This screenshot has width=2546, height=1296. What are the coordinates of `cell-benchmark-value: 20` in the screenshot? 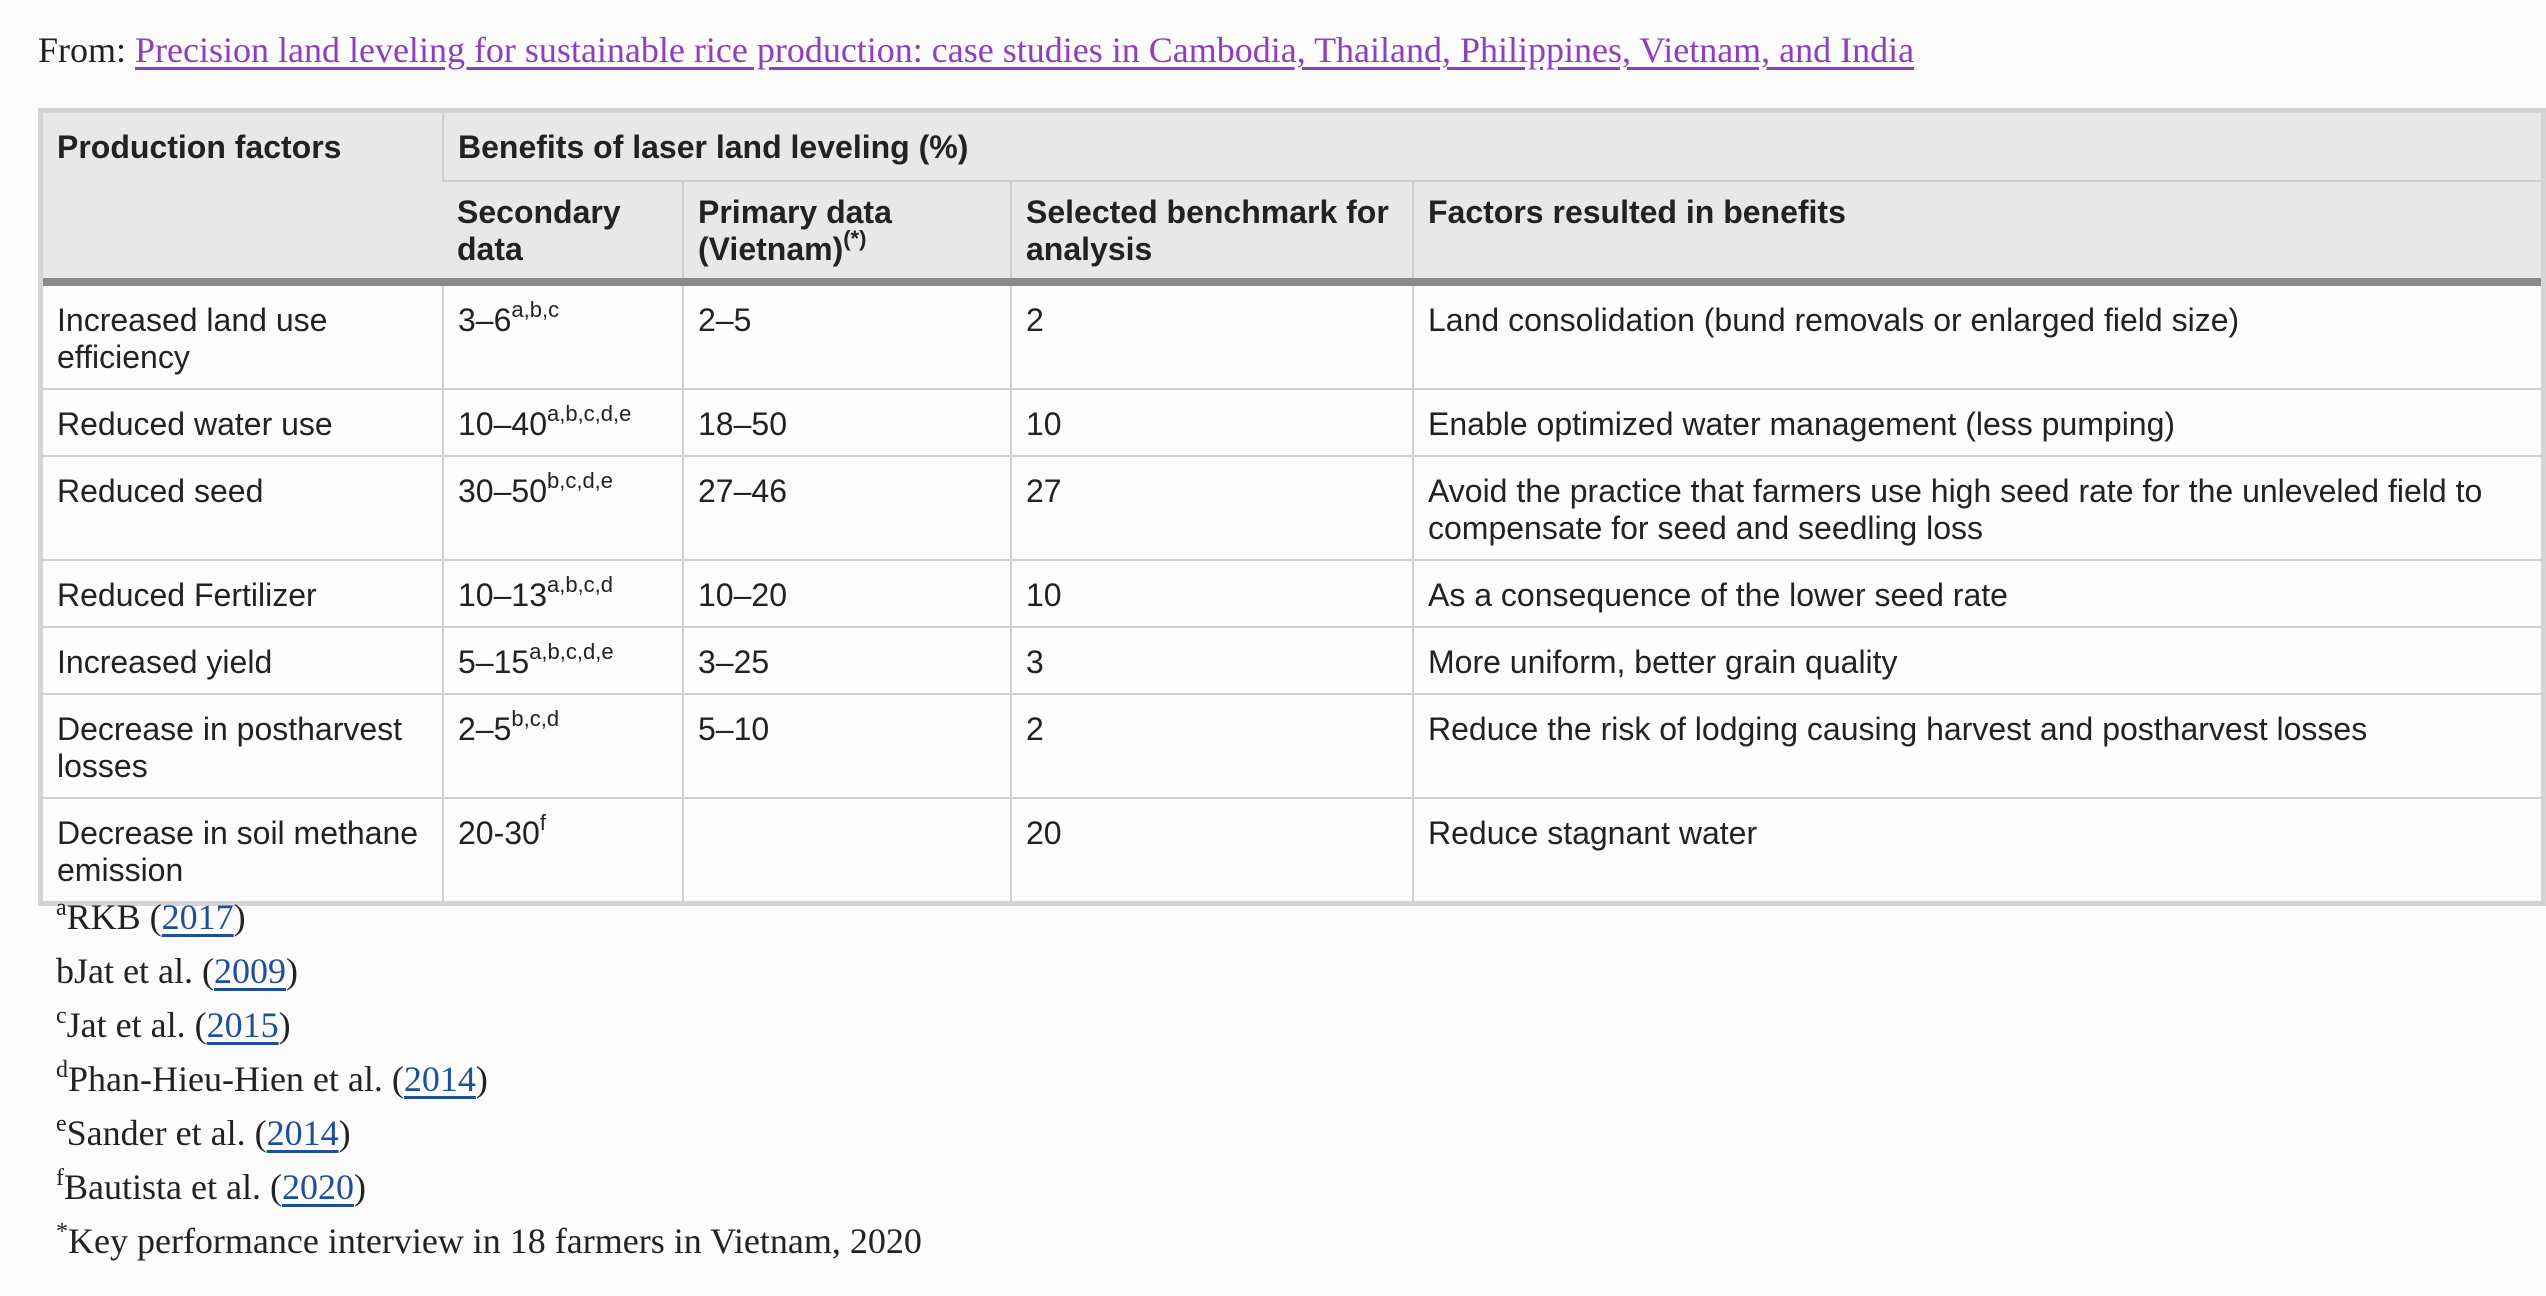 It's located at (1044, 833).